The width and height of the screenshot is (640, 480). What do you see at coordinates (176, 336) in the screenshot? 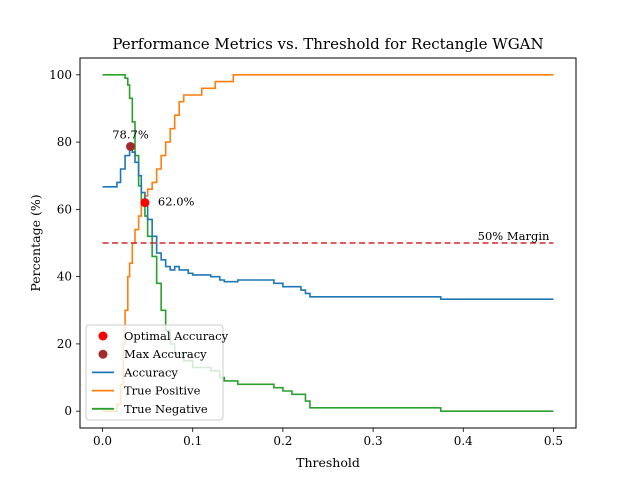
I see `legend-label-optimal-accuracy: Optimal Accuracy` at bounding box center [176, 336].